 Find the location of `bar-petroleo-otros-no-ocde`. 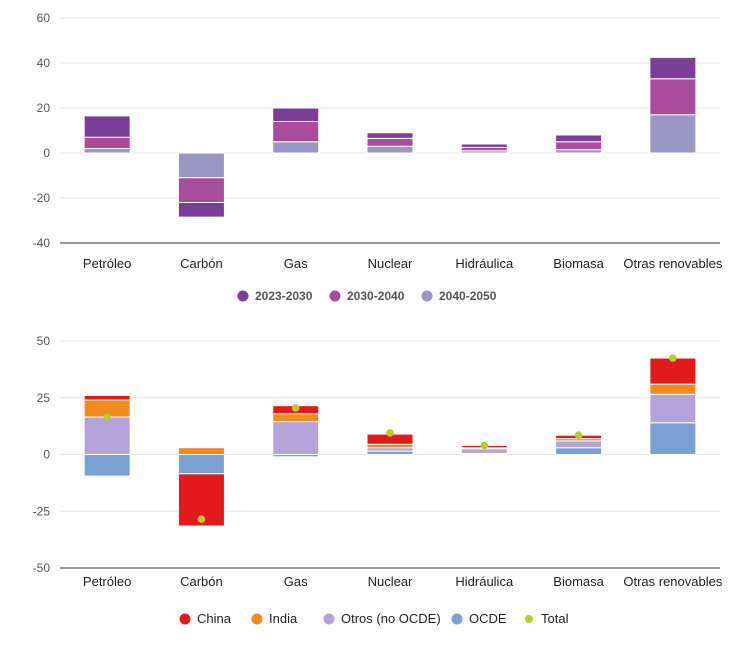

bar-petroleo-otros-no-ocde is located at coordinates (107, 436).